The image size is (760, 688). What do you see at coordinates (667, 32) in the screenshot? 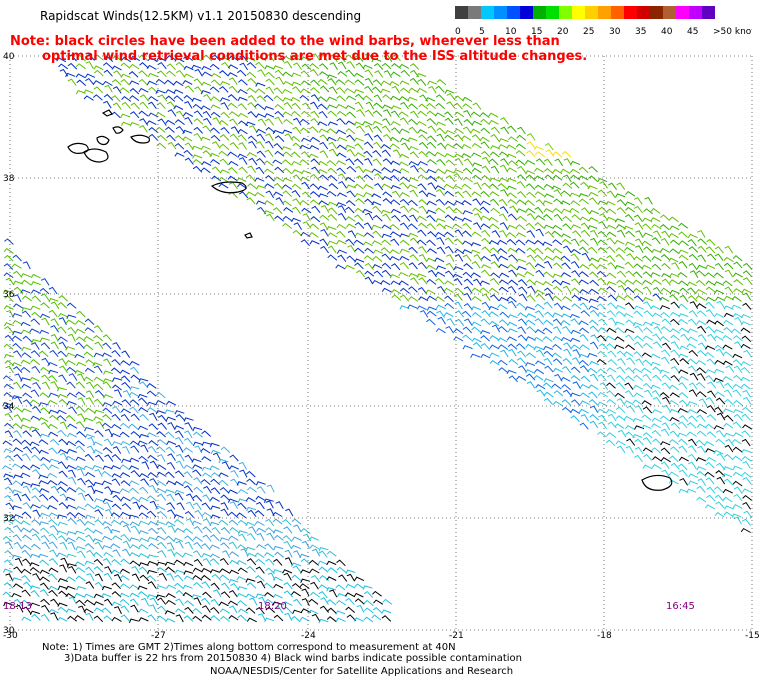
I see `colorbar-tick-label: 40` at bounding box center [667, 32].